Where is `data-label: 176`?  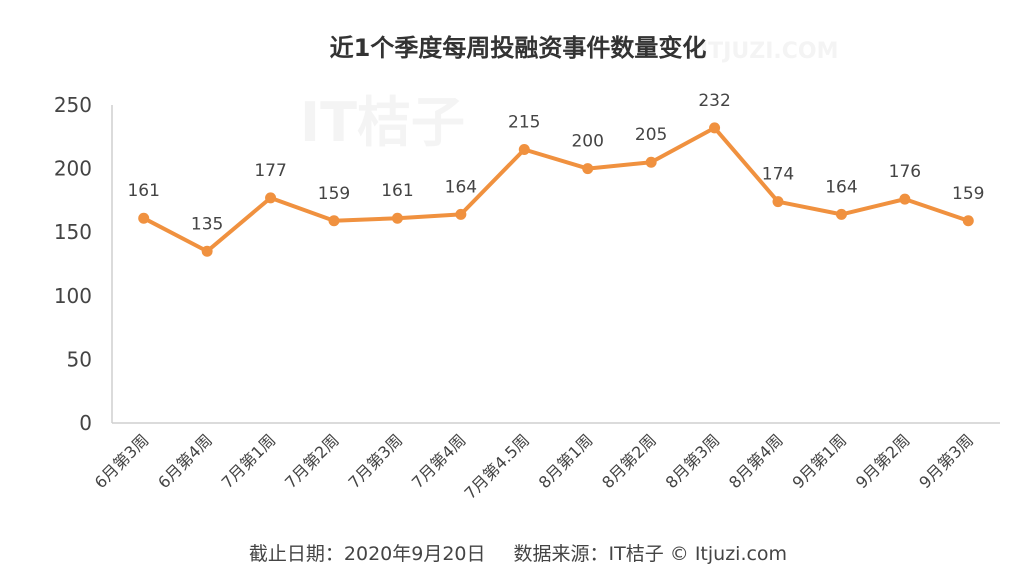
data-label: 176 is located at coordinates (905, 172).